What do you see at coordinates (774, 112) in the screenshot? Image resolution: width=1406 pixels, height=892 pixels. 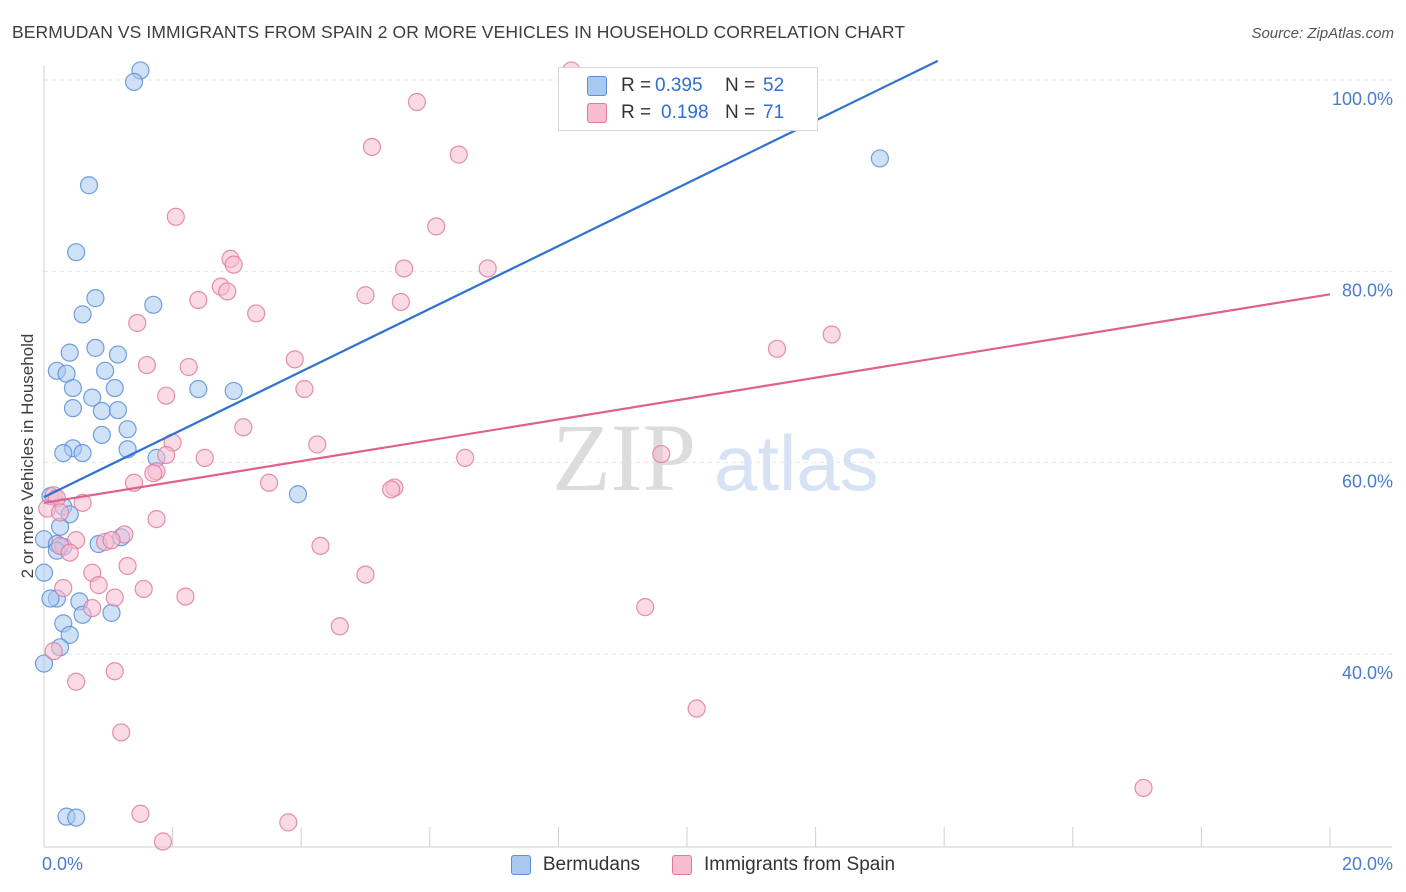 I see `n-value: 71` at bounding box center [774, 112].